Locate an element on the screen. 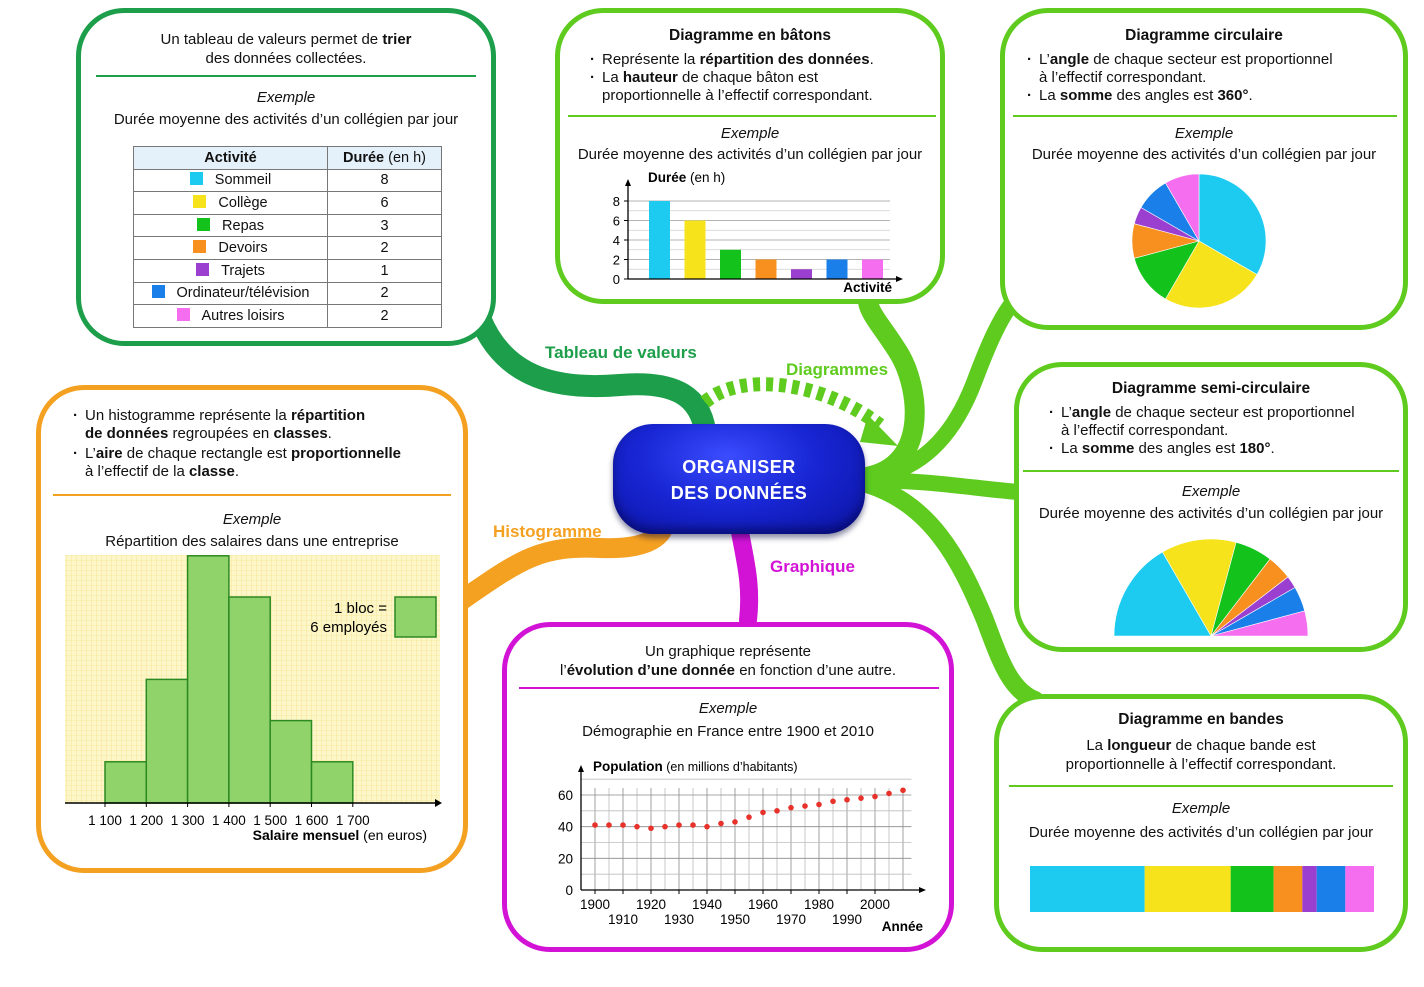  band-loisirs is located at coordinates (1359, 889).